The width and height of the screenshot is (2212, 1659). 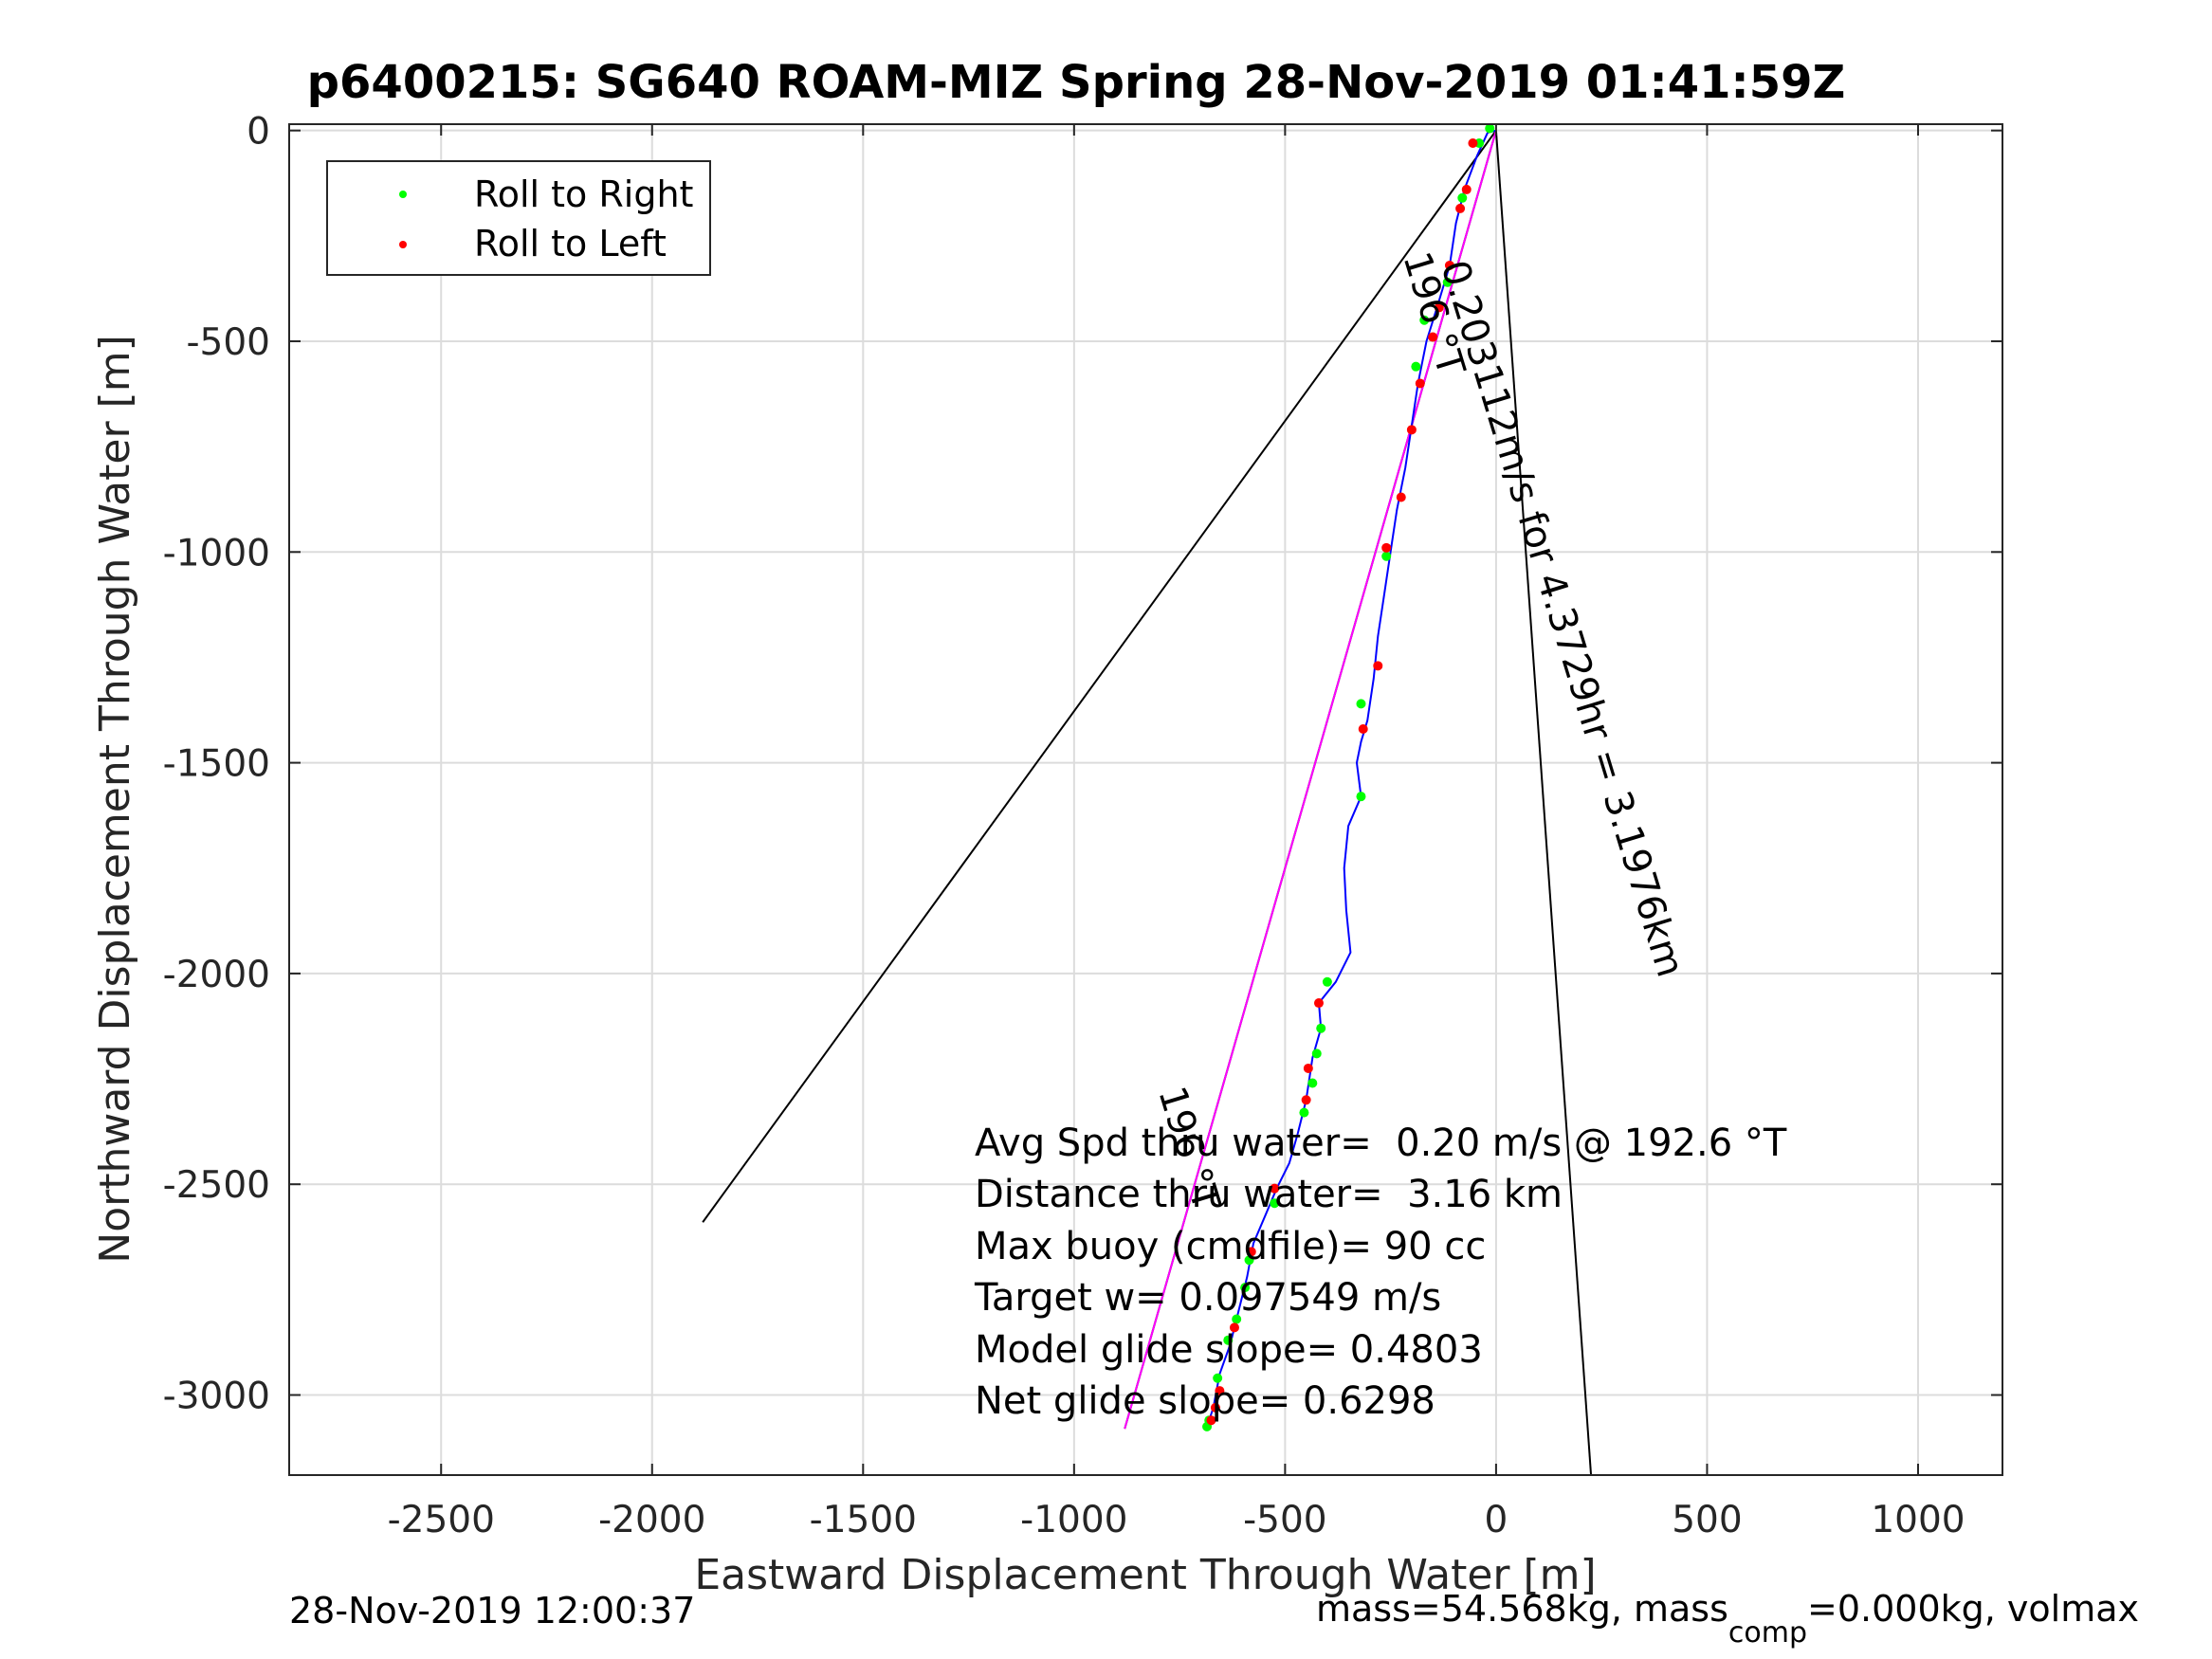 What do you see at coordinates (403, 194) in the screenshot?
I see `legend-marker-roll-right` at bounding box center [403, 194].